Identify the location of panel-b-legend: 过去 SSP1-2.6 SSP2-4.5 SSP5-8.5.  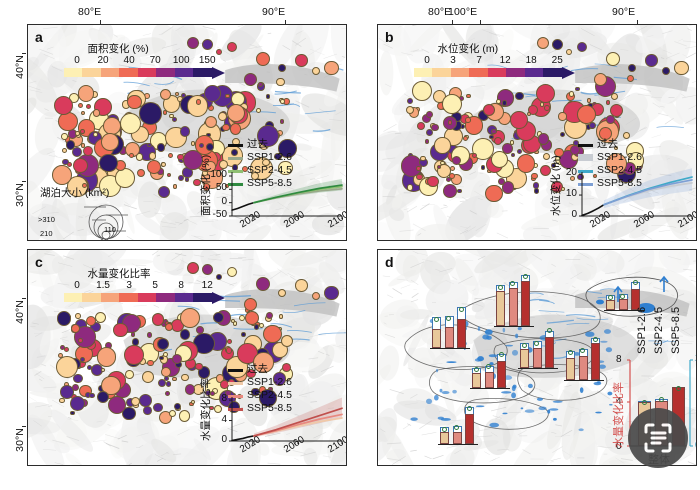
(610, 164).